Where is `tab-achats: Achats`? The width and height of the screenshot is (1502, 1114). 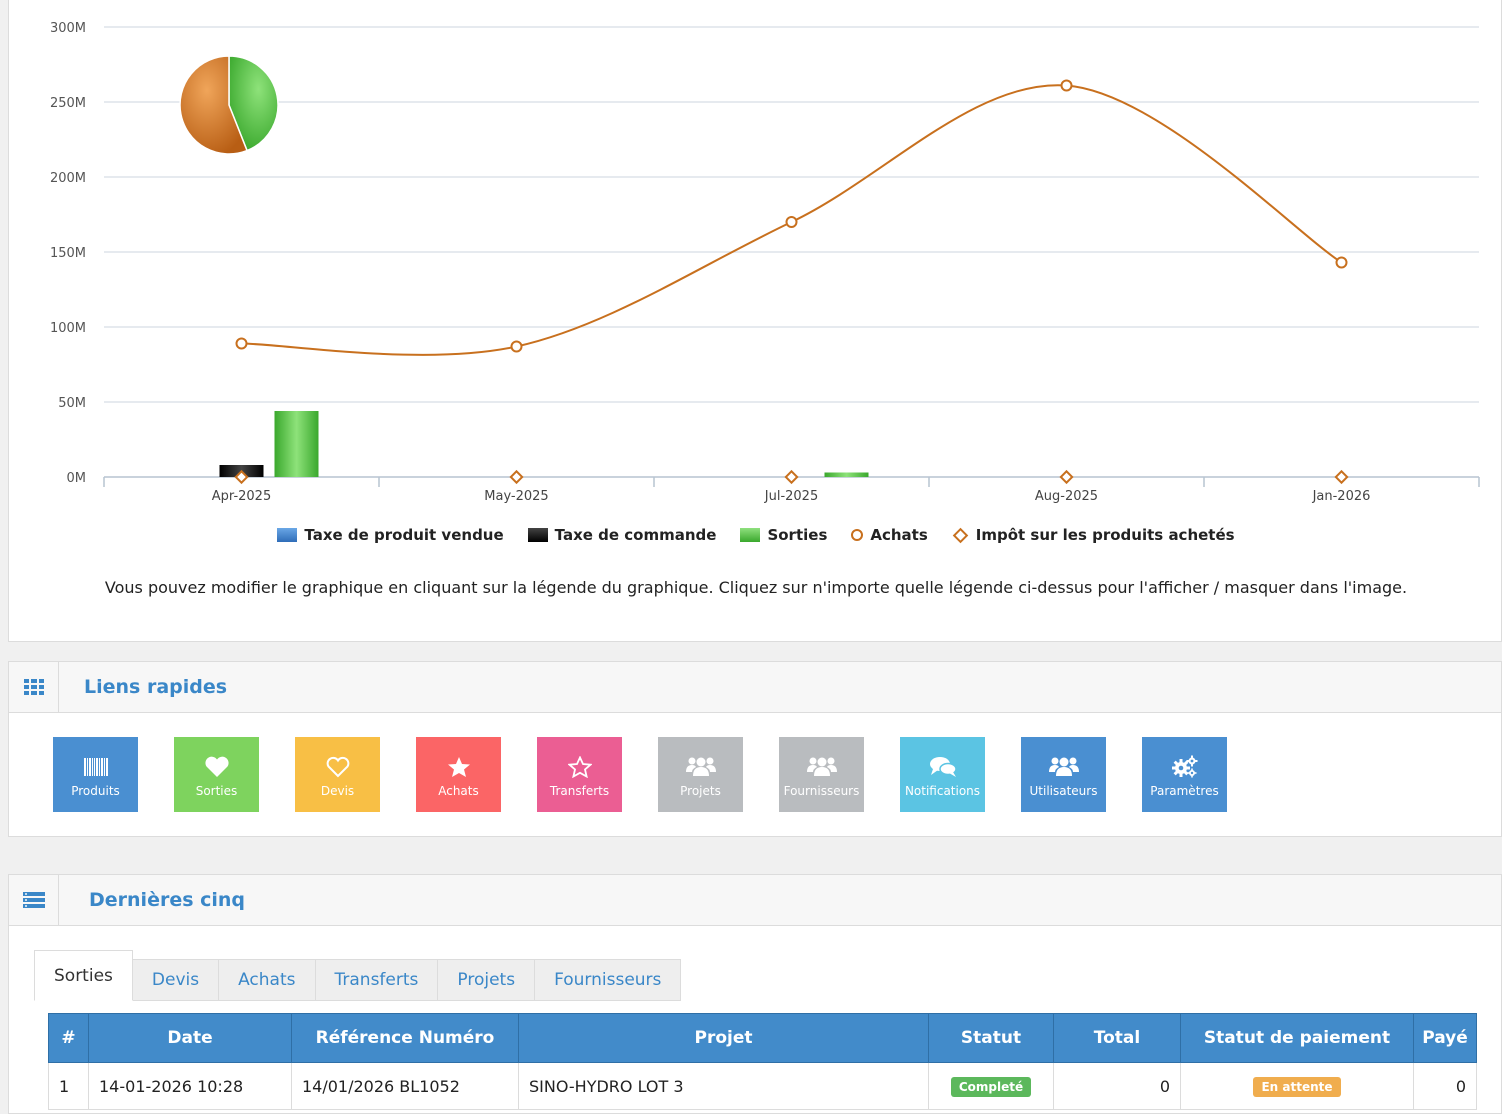 tab-achats: Achats is located at coordinates (267, 980).